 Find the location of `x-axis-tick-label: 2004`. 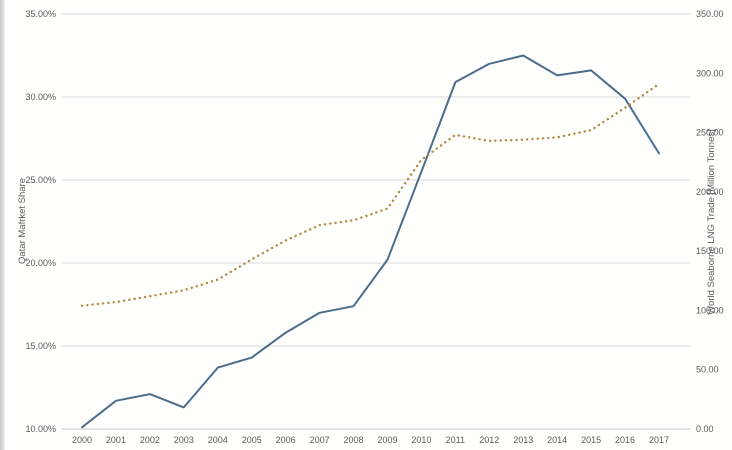

x-axis-tick-label: 2004 is located at coordinates (218, 440).